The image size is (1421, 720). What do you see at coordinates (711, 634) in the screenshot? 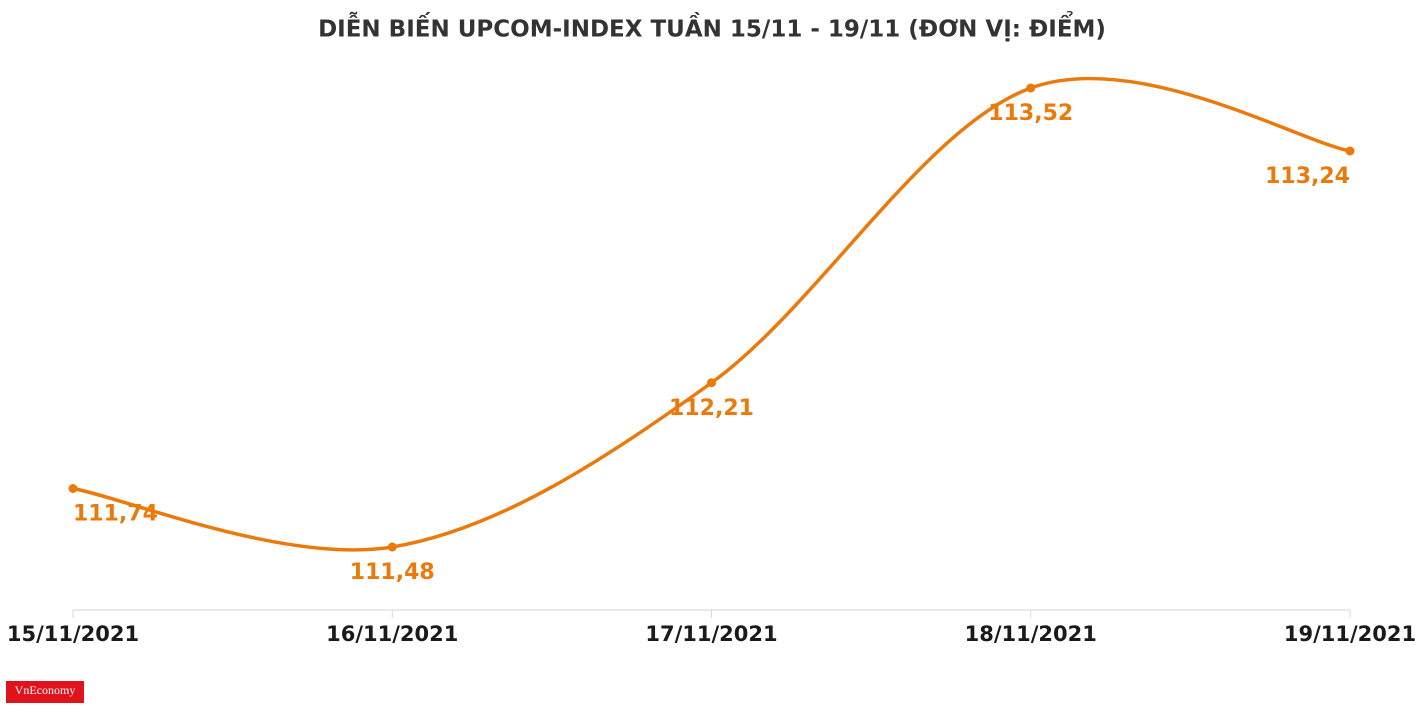
I see `x-tick-label: 17/11/2021` at bounding box center [711, 634].